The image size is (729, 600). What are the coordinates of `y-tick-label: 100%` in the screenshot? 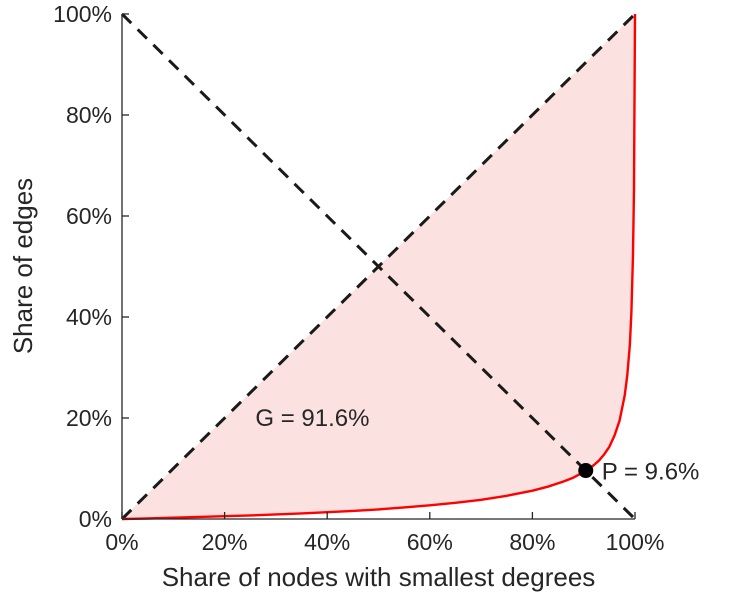 It's located at (82, 14).